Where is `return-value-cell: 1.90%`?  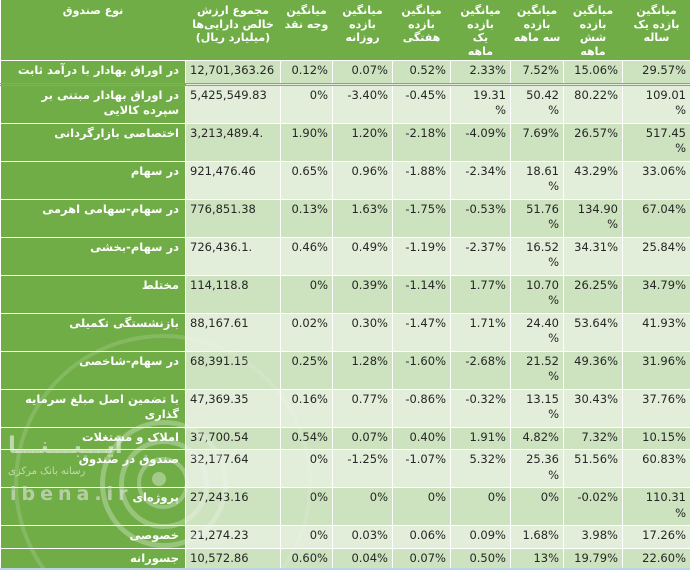 return-value-cell: 1.90% is located at coordinates (306, 142).